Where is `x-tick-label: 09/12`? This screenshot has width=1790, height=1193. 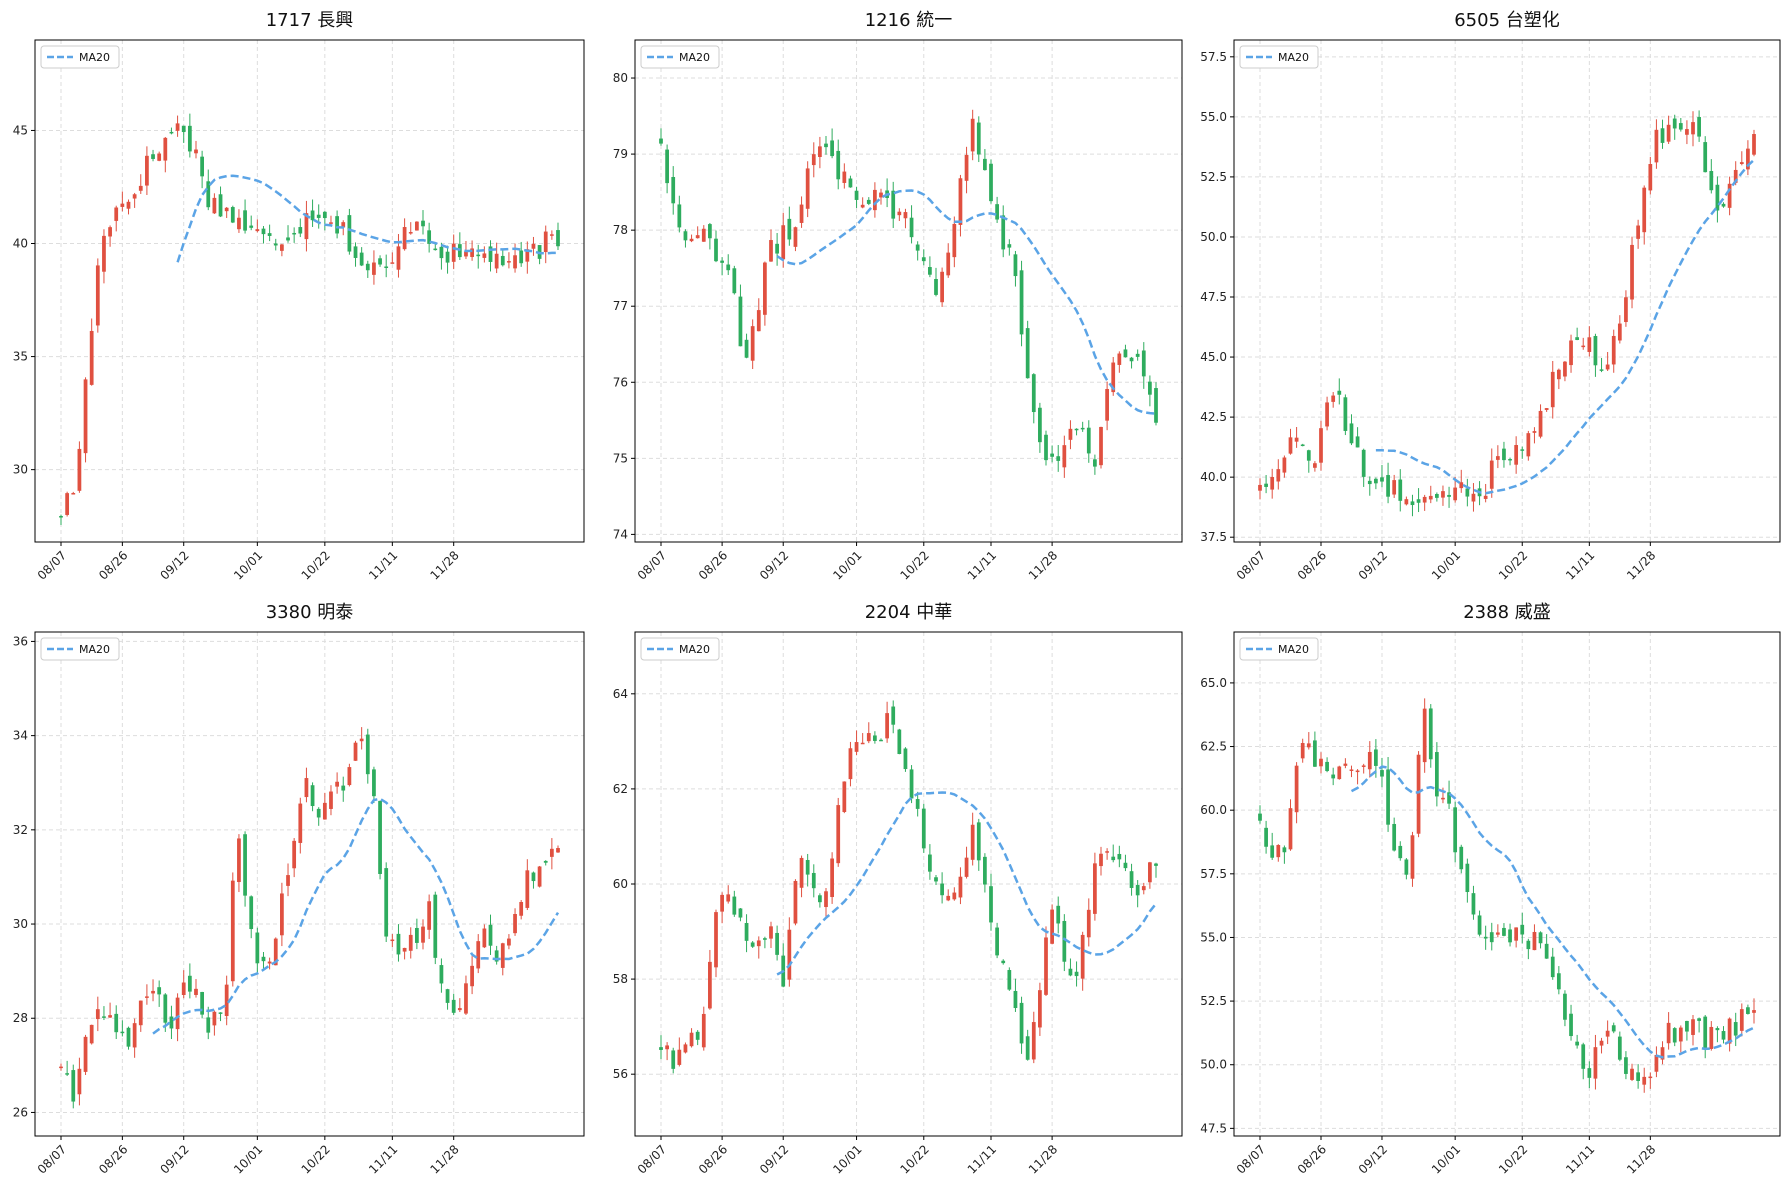
x-tick-label: 09/12 is located at coordinates (774, 1159).